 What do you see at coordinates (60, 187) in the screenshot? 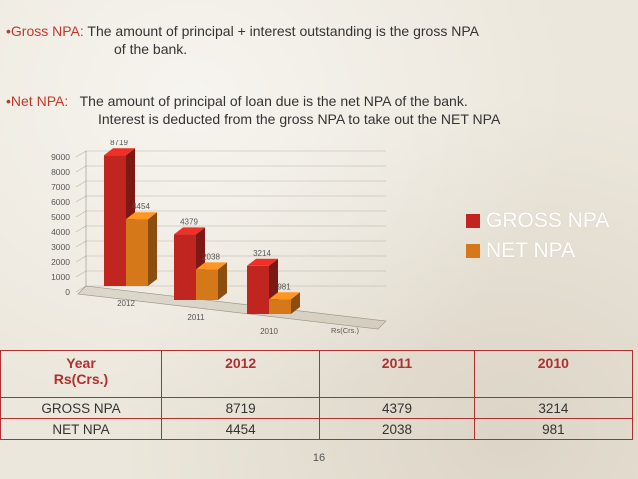
I see `y-tick-label: 7000` at bounding box center [60, 187].